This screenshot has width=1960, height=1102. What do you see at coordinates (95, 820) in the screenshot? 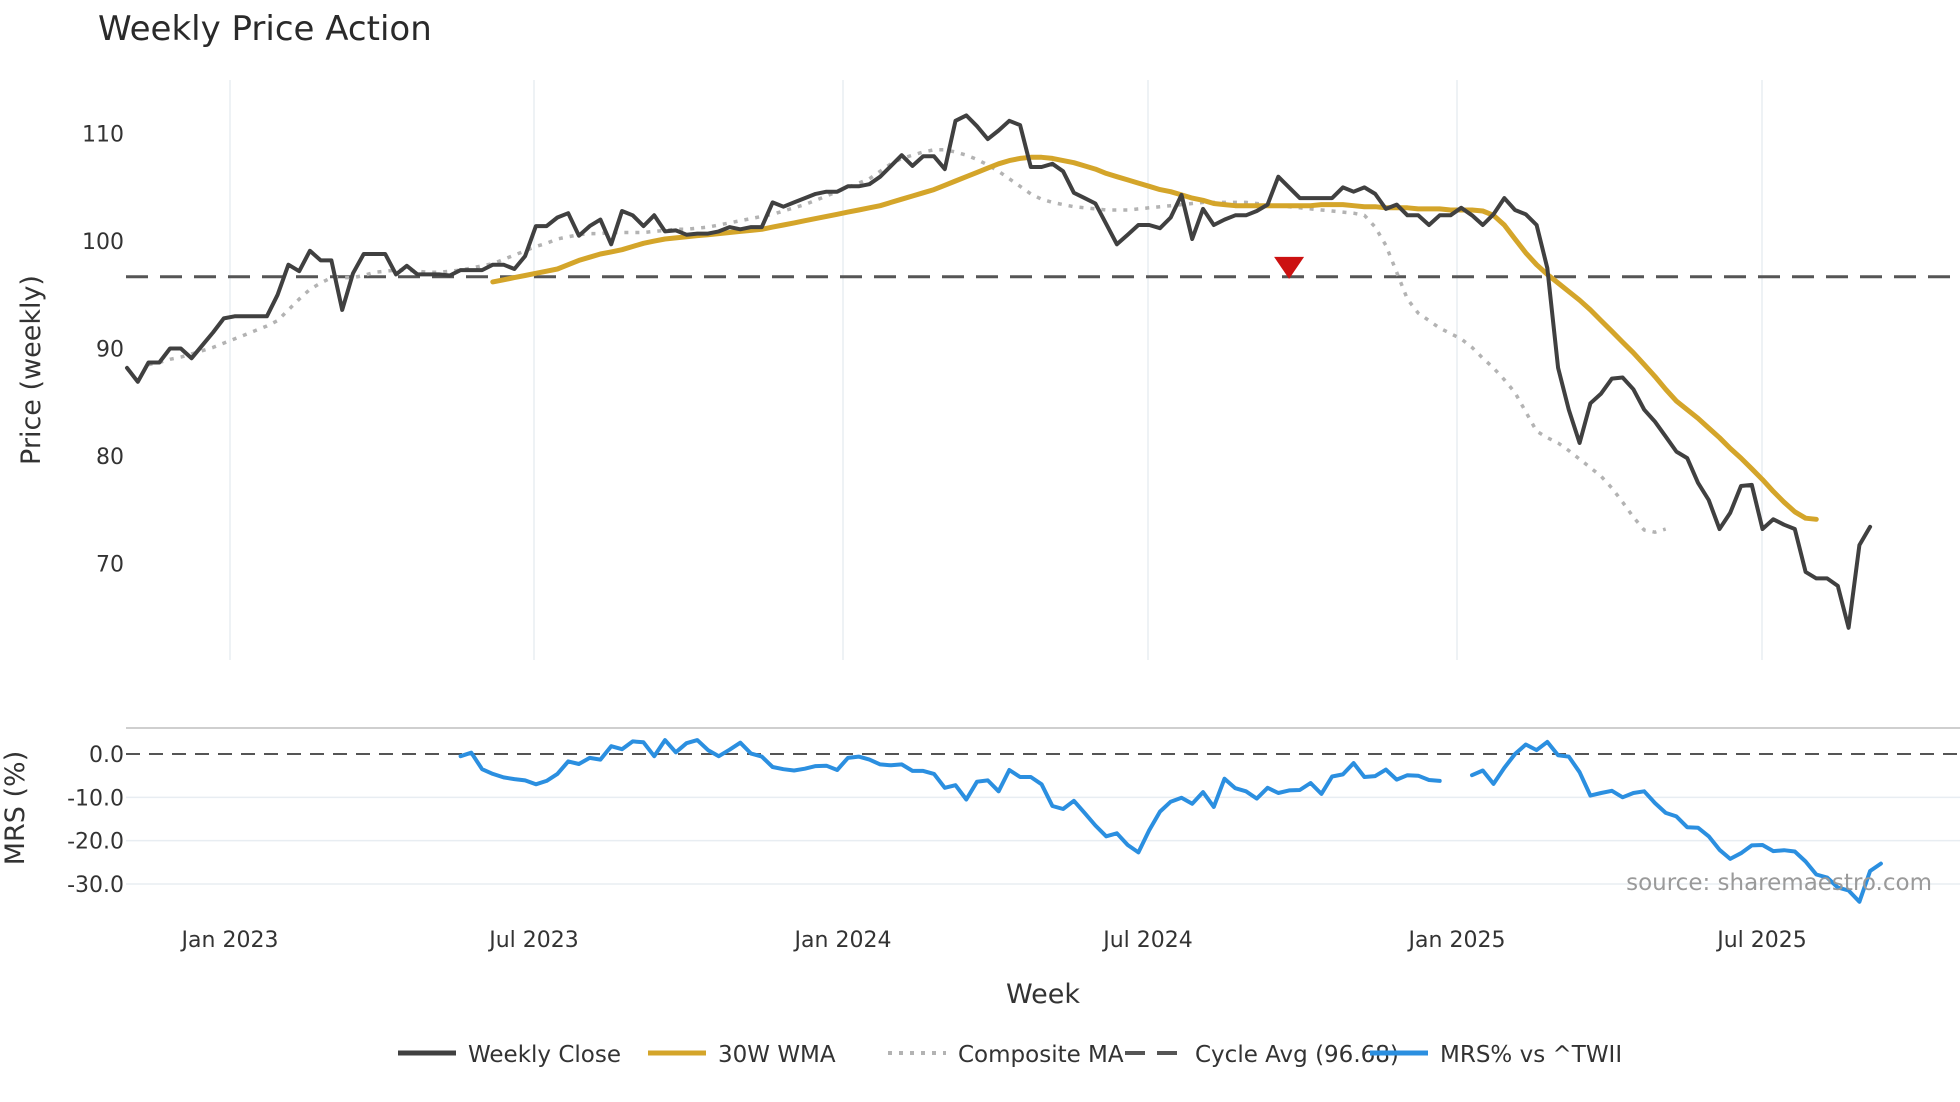
I see `mrs-y-ticks: 0.0 -10.0 -20.0 -30.0` at bounding box center [95, 820].